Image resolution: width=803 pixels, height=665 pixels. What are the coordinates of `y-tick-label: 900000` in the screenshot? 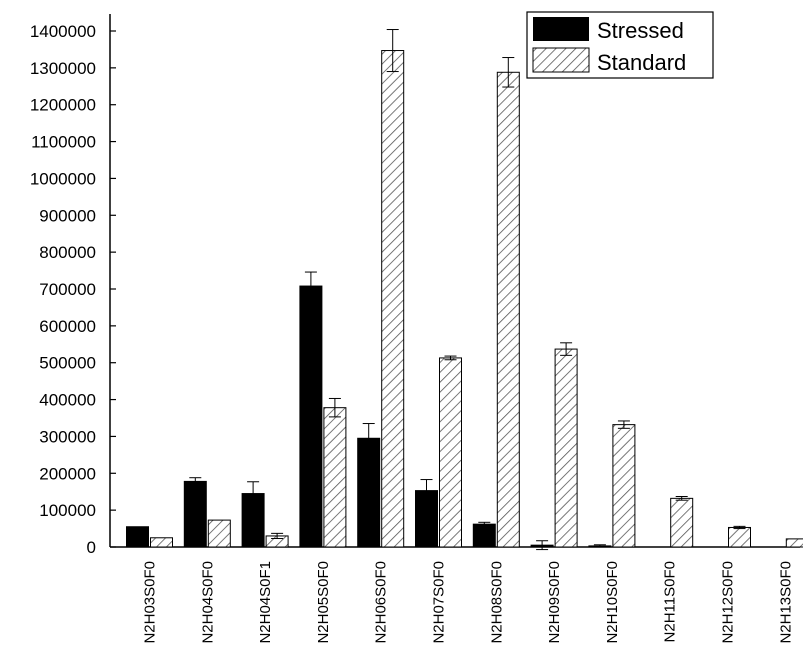 It's located at (67, 215).